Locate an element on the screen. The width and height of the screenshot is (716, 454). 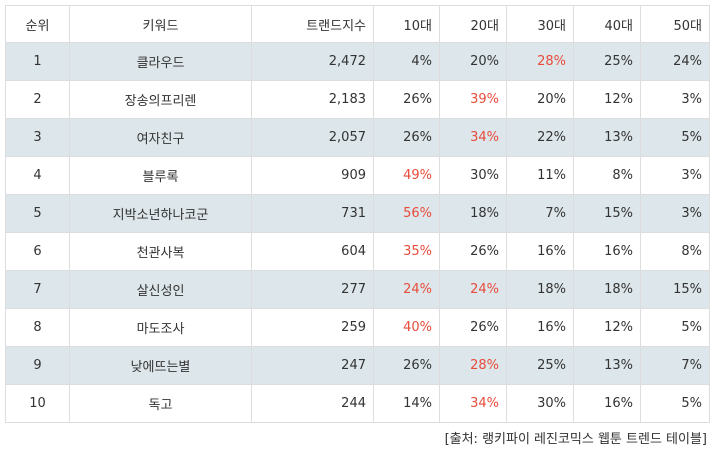
trend-index-cell: 277 is located at coordinates (312, 289).